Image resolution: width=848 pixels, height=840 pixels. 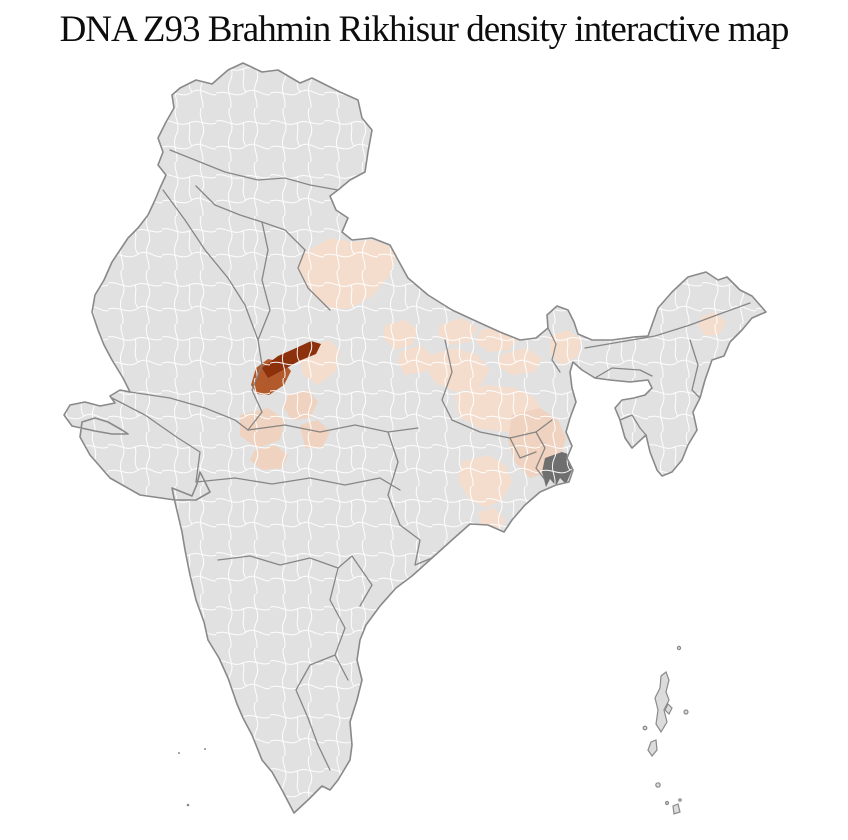 What do you see at coordinates (665, 730) in the screenshot?
I see `andaman-islands` at bounding box center [665, 730].